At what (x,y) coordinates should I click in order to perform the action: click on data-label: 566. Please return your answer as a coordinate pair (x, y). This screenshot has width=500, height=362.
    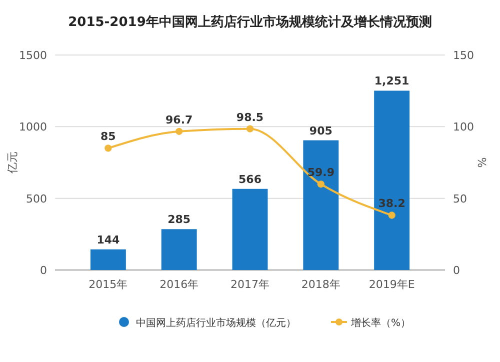
    Looking at the image, I should click on (250, 179).